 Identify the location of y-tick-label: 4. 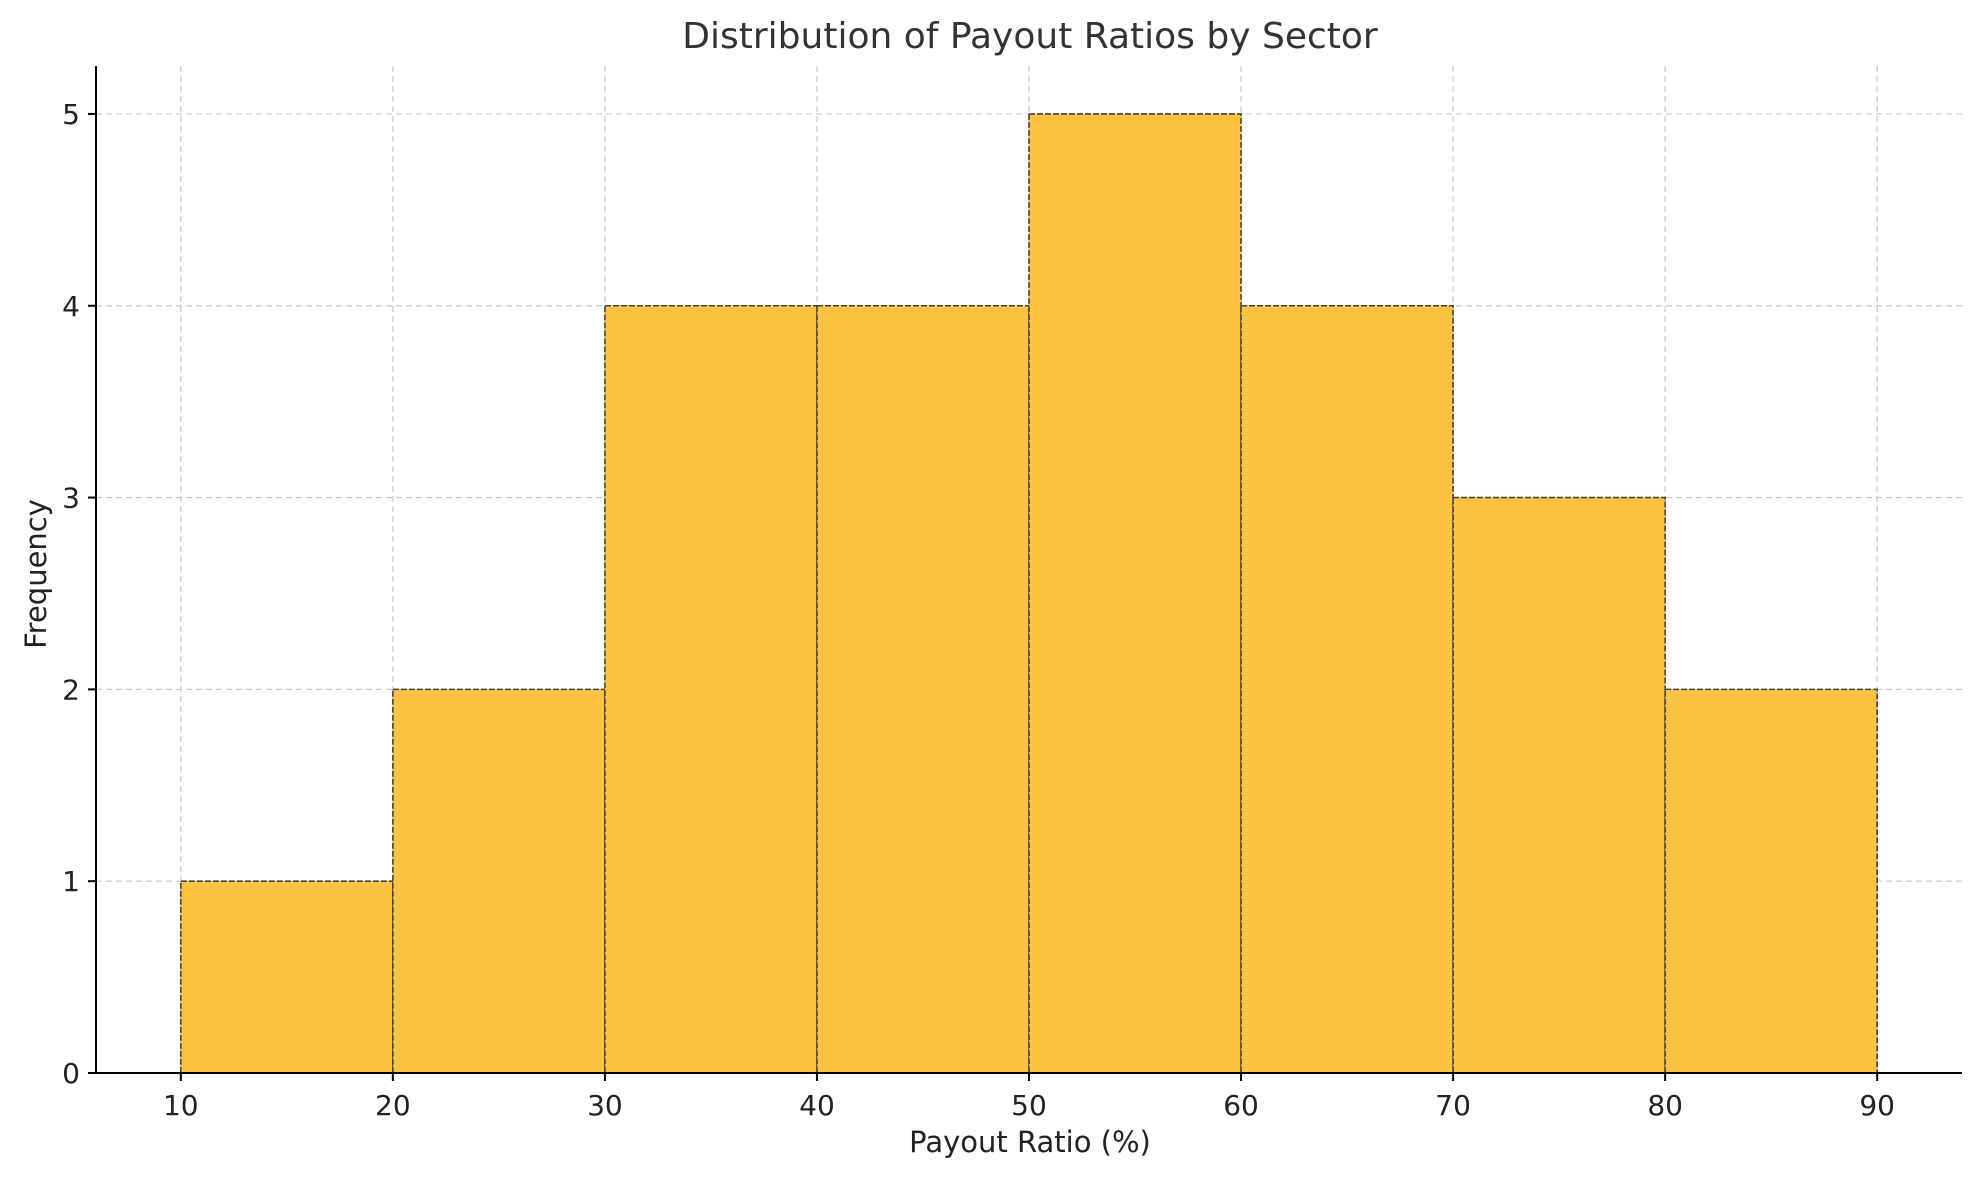
(71, 306).